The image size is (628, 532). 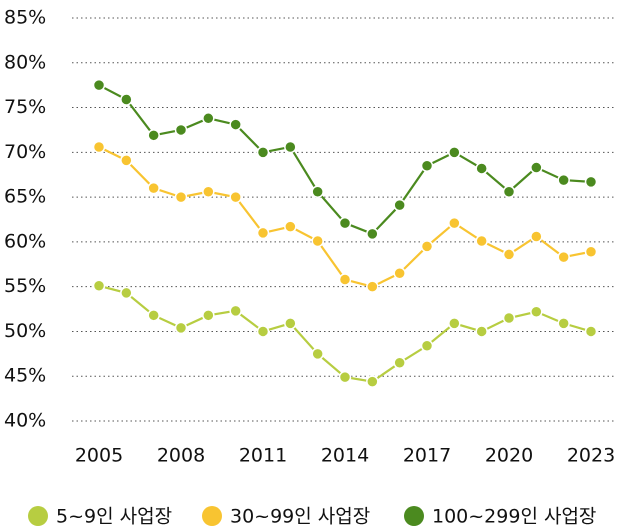 What do you see at coordinates (114, 517) in the screenshot?
I see `legend-label: 5~9인 사업장` at bounding box center [114, 517].